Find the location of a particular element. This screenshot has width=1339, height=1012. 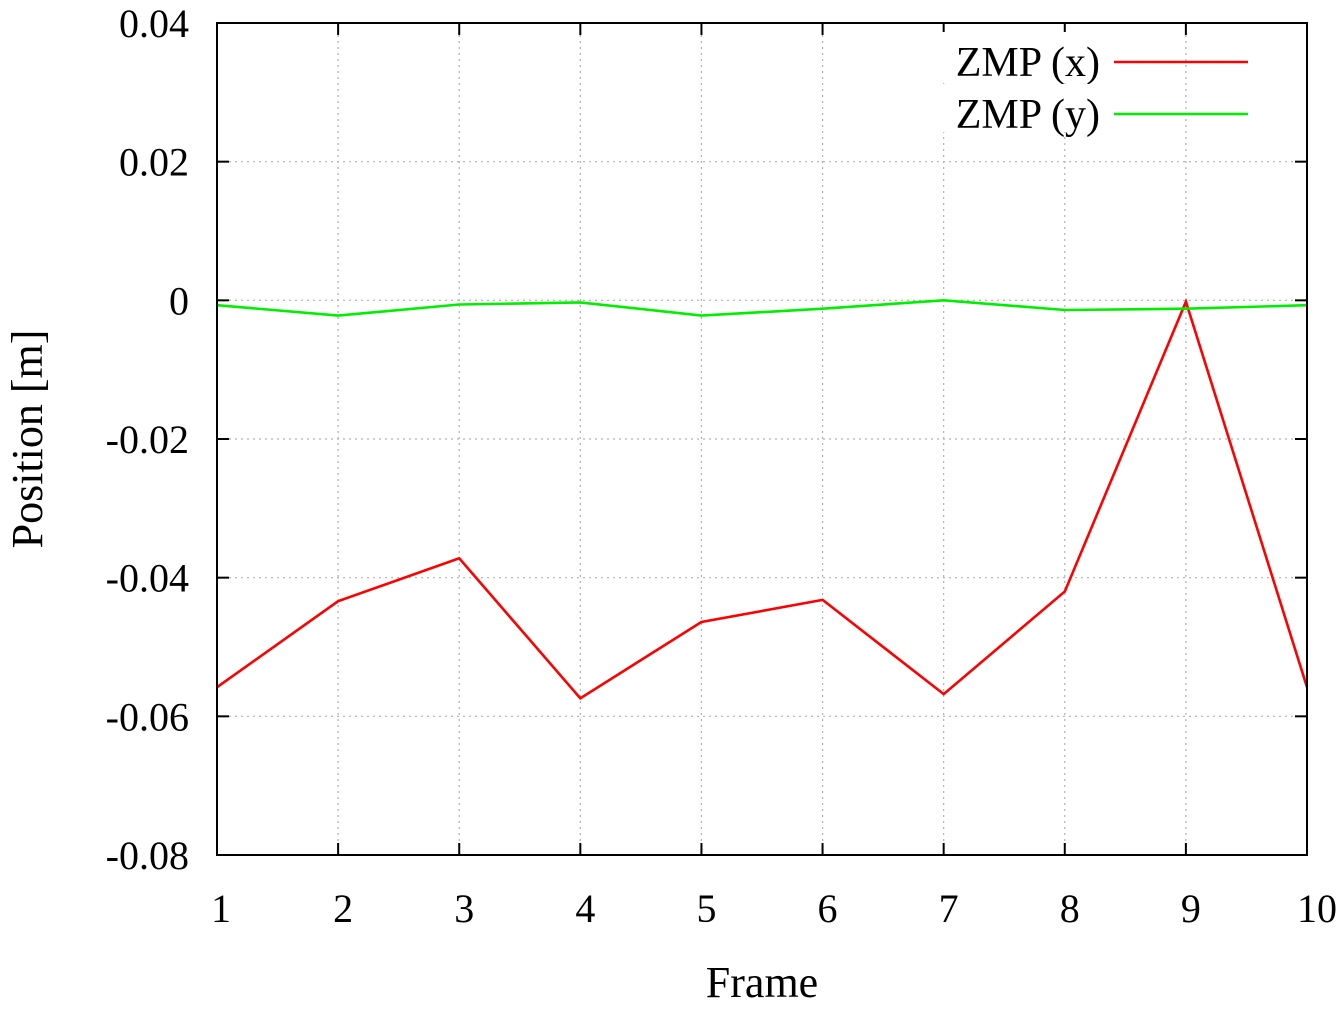

y-tick-label: -0.06 is located at coordinates (147, 716).